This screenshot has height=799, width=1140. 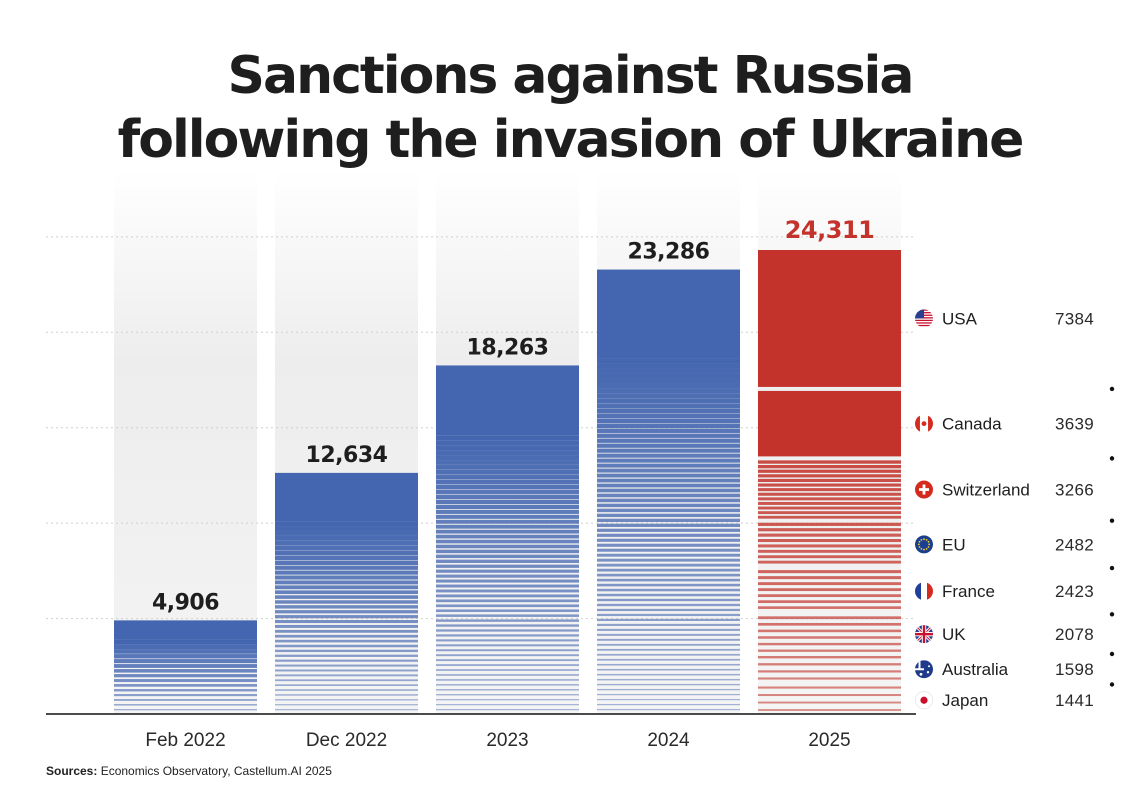 What do you see at coordinates (965, 700) in the screenshot?
I see `legend-country-label: Japan` at bounding box center [965, 700].